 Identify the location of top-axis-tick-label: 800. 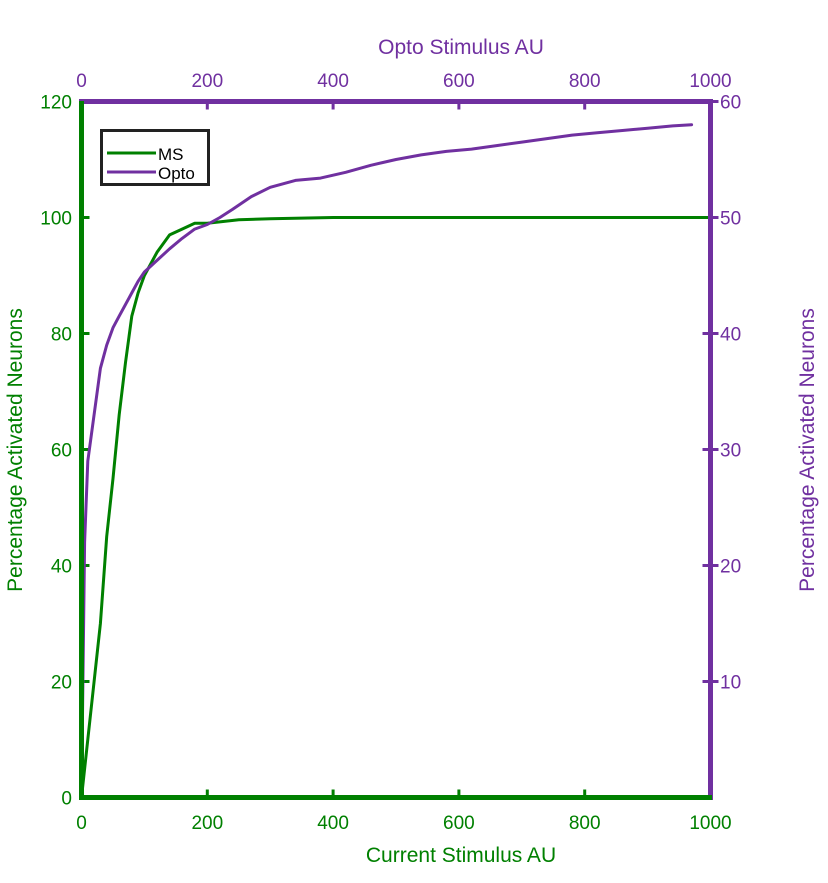
(585, 81).